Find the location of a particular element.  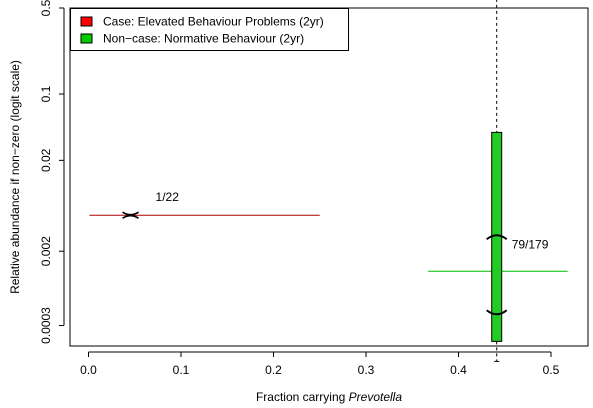

y-axis: 0.5 0.1 0.02 0.002 0.0003 is located at coordinates (52, 172).